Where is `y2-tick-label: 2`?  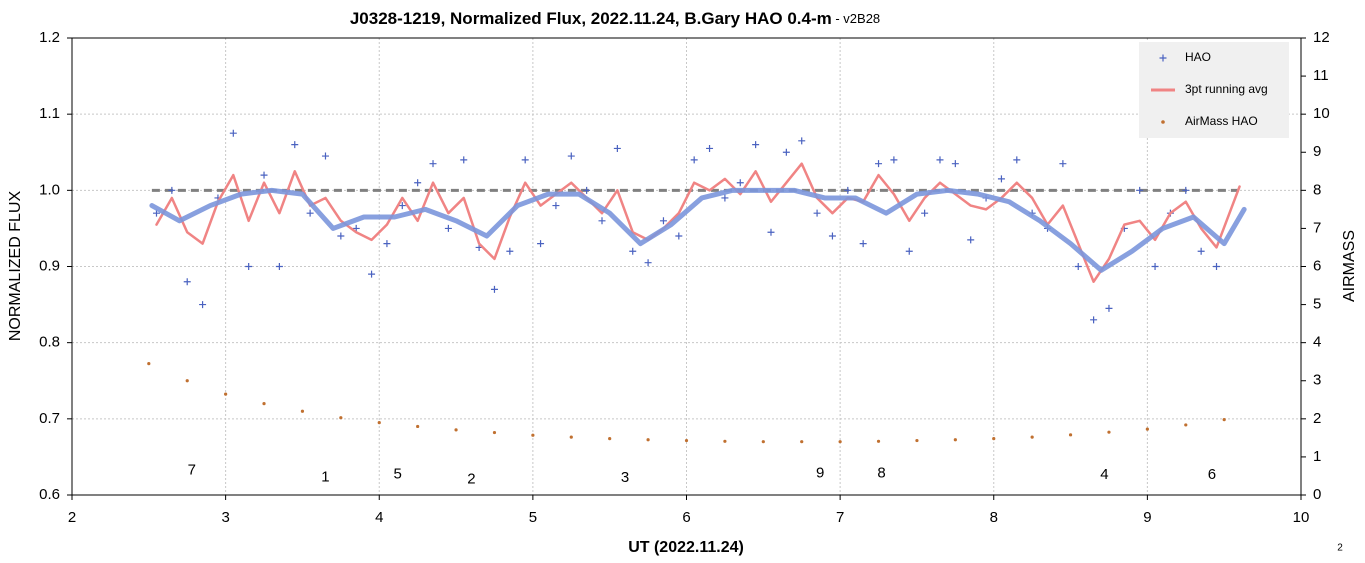 y2-tick-label: 2 is located at coordinates (1317, 418).